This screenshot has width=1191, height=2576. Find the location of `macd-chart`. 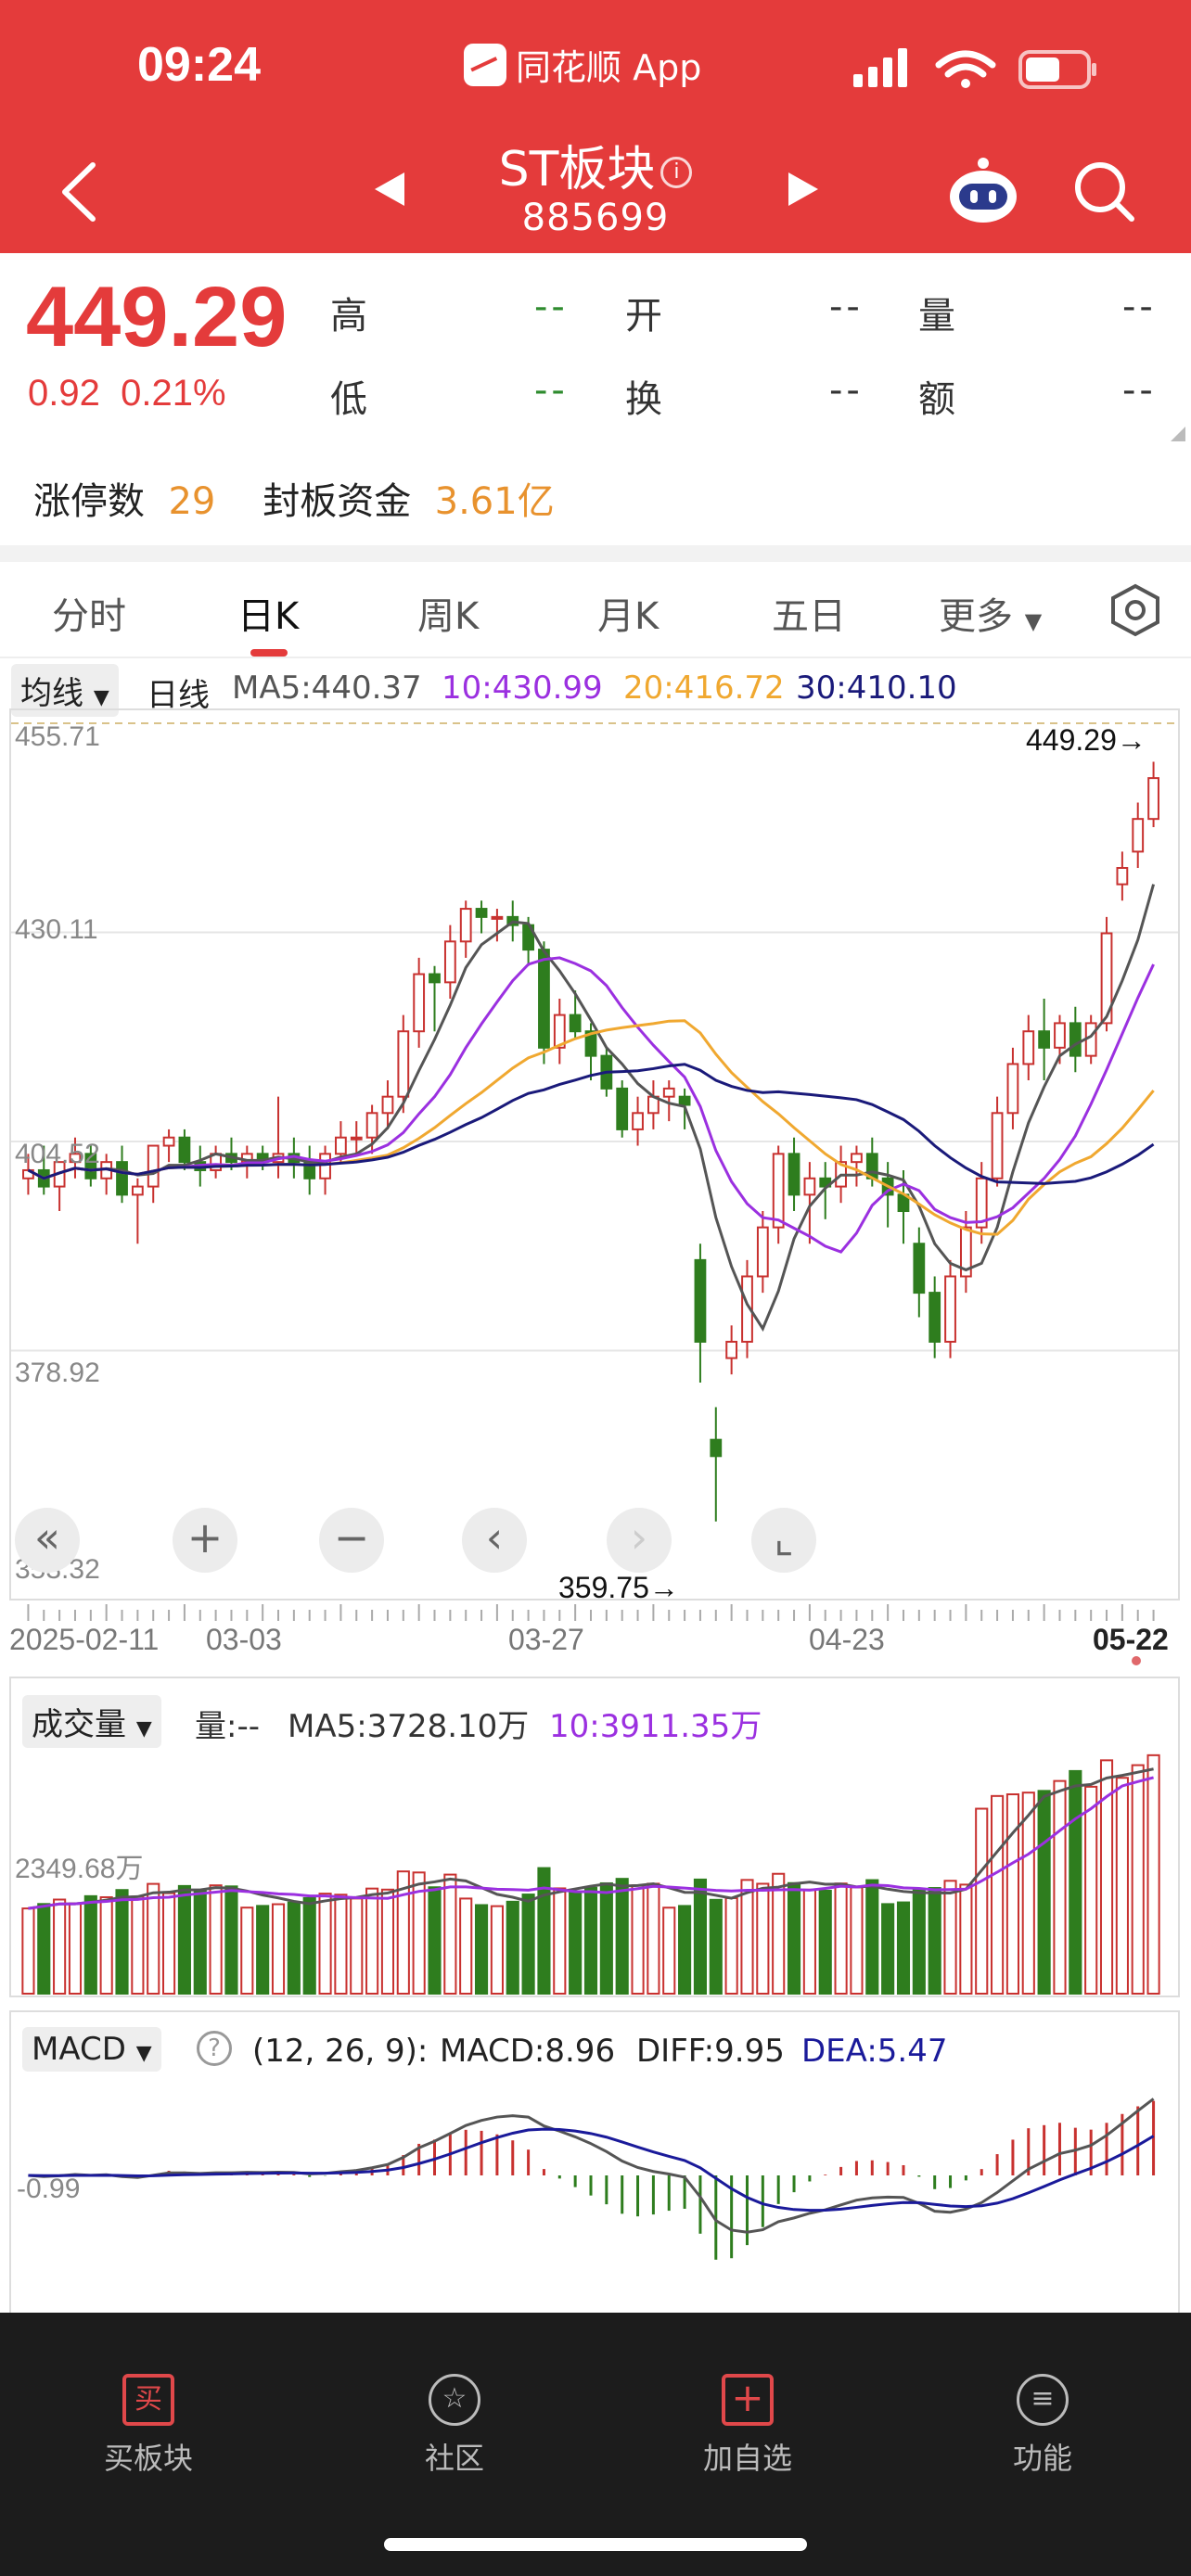

macd-chart is located at coordinates (594, 2197).